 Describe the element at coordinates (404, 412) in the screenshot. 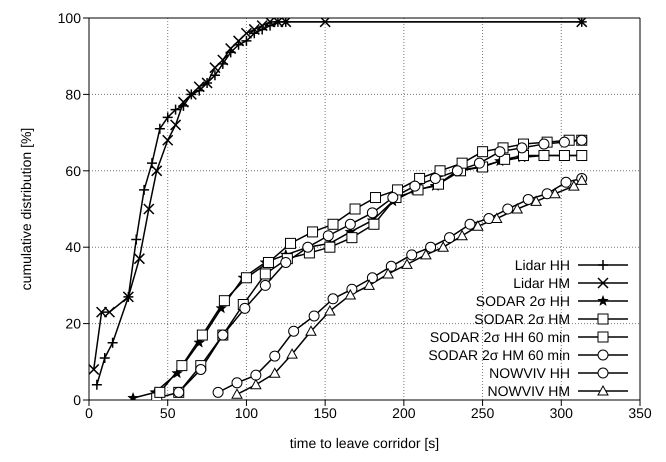

I see `x-tick-label: 200` at that location.